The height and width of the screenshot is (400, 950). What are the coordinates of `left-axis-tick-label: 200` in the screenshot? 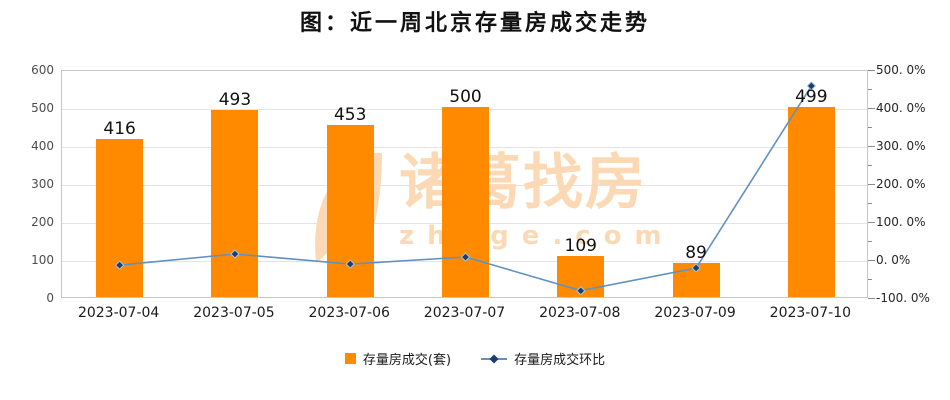 It's located at (42, 222).